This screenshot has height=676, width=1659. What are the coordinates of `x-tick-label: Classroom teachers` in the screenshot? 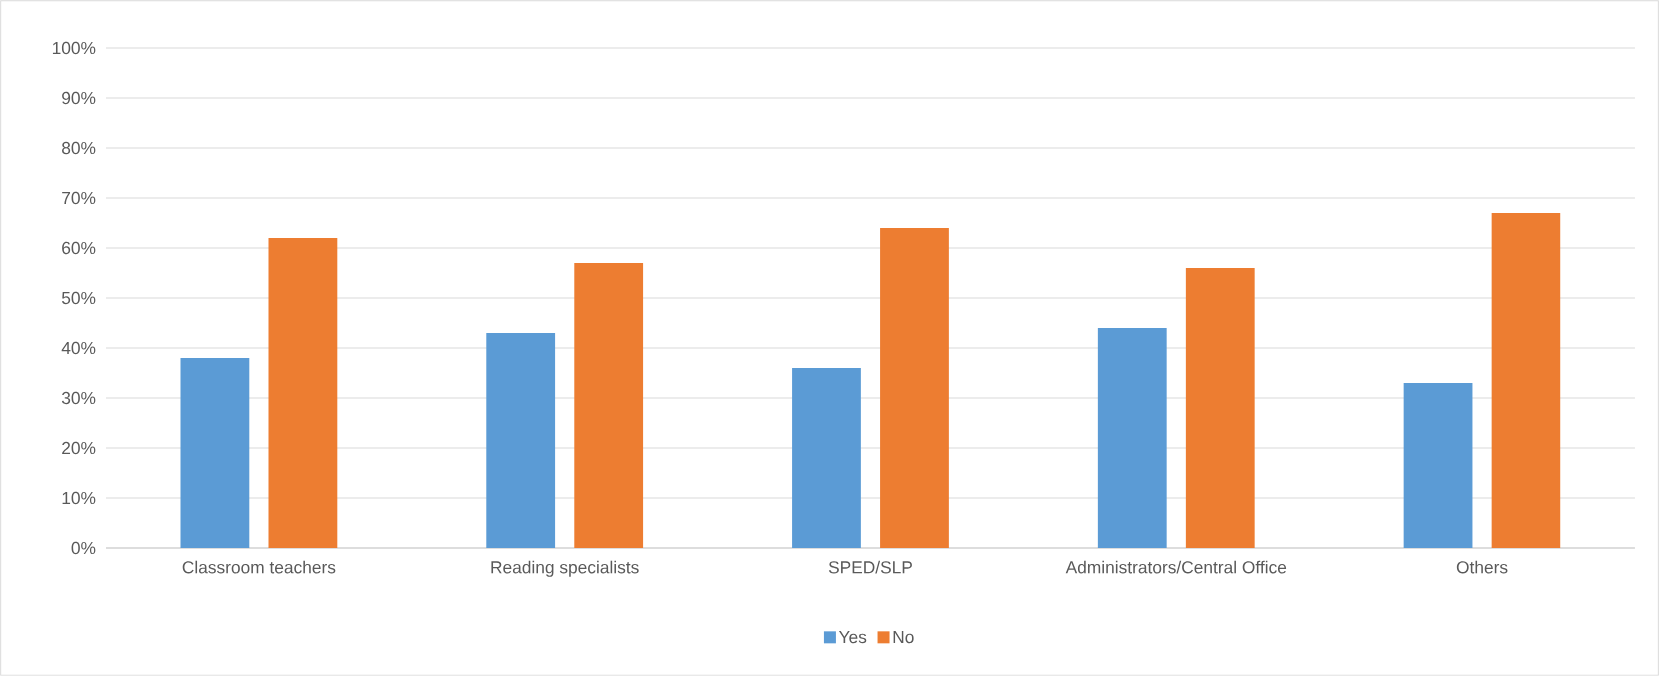 It's located at (259, 567).